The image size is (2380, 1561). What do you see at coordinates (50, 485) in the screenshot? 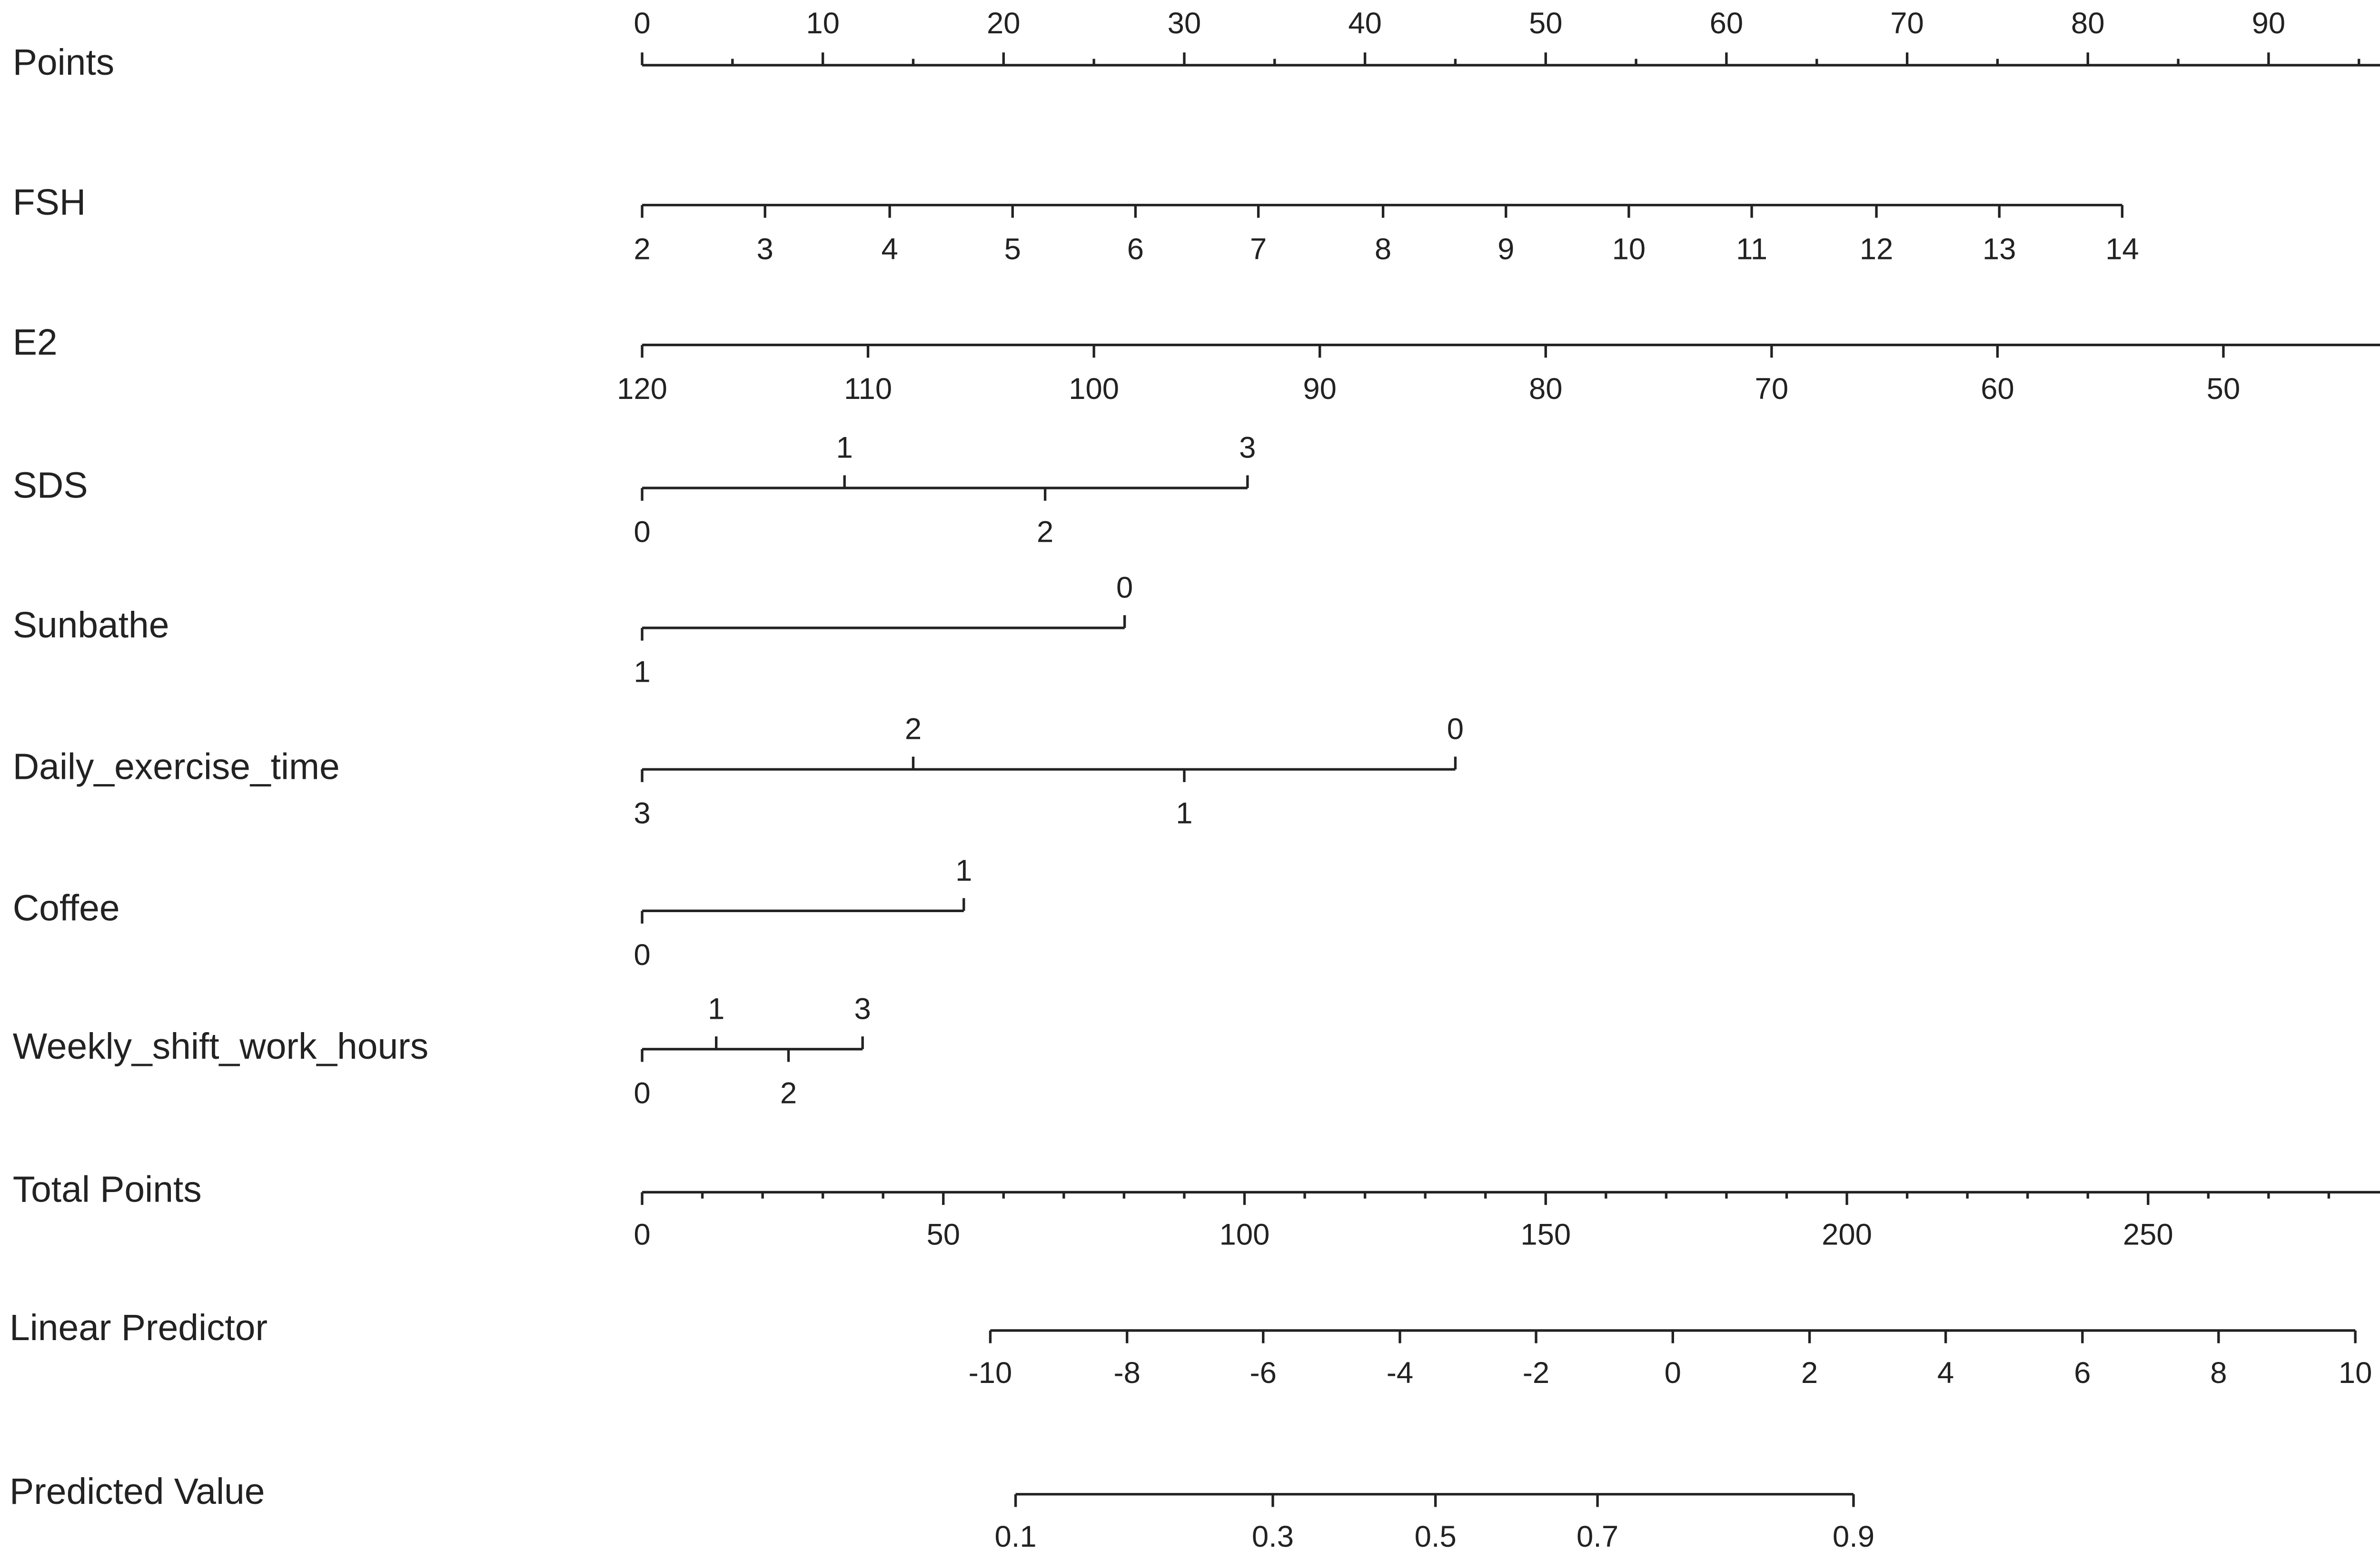
I see `row-label: SDS` at bounding box center [50, 485].